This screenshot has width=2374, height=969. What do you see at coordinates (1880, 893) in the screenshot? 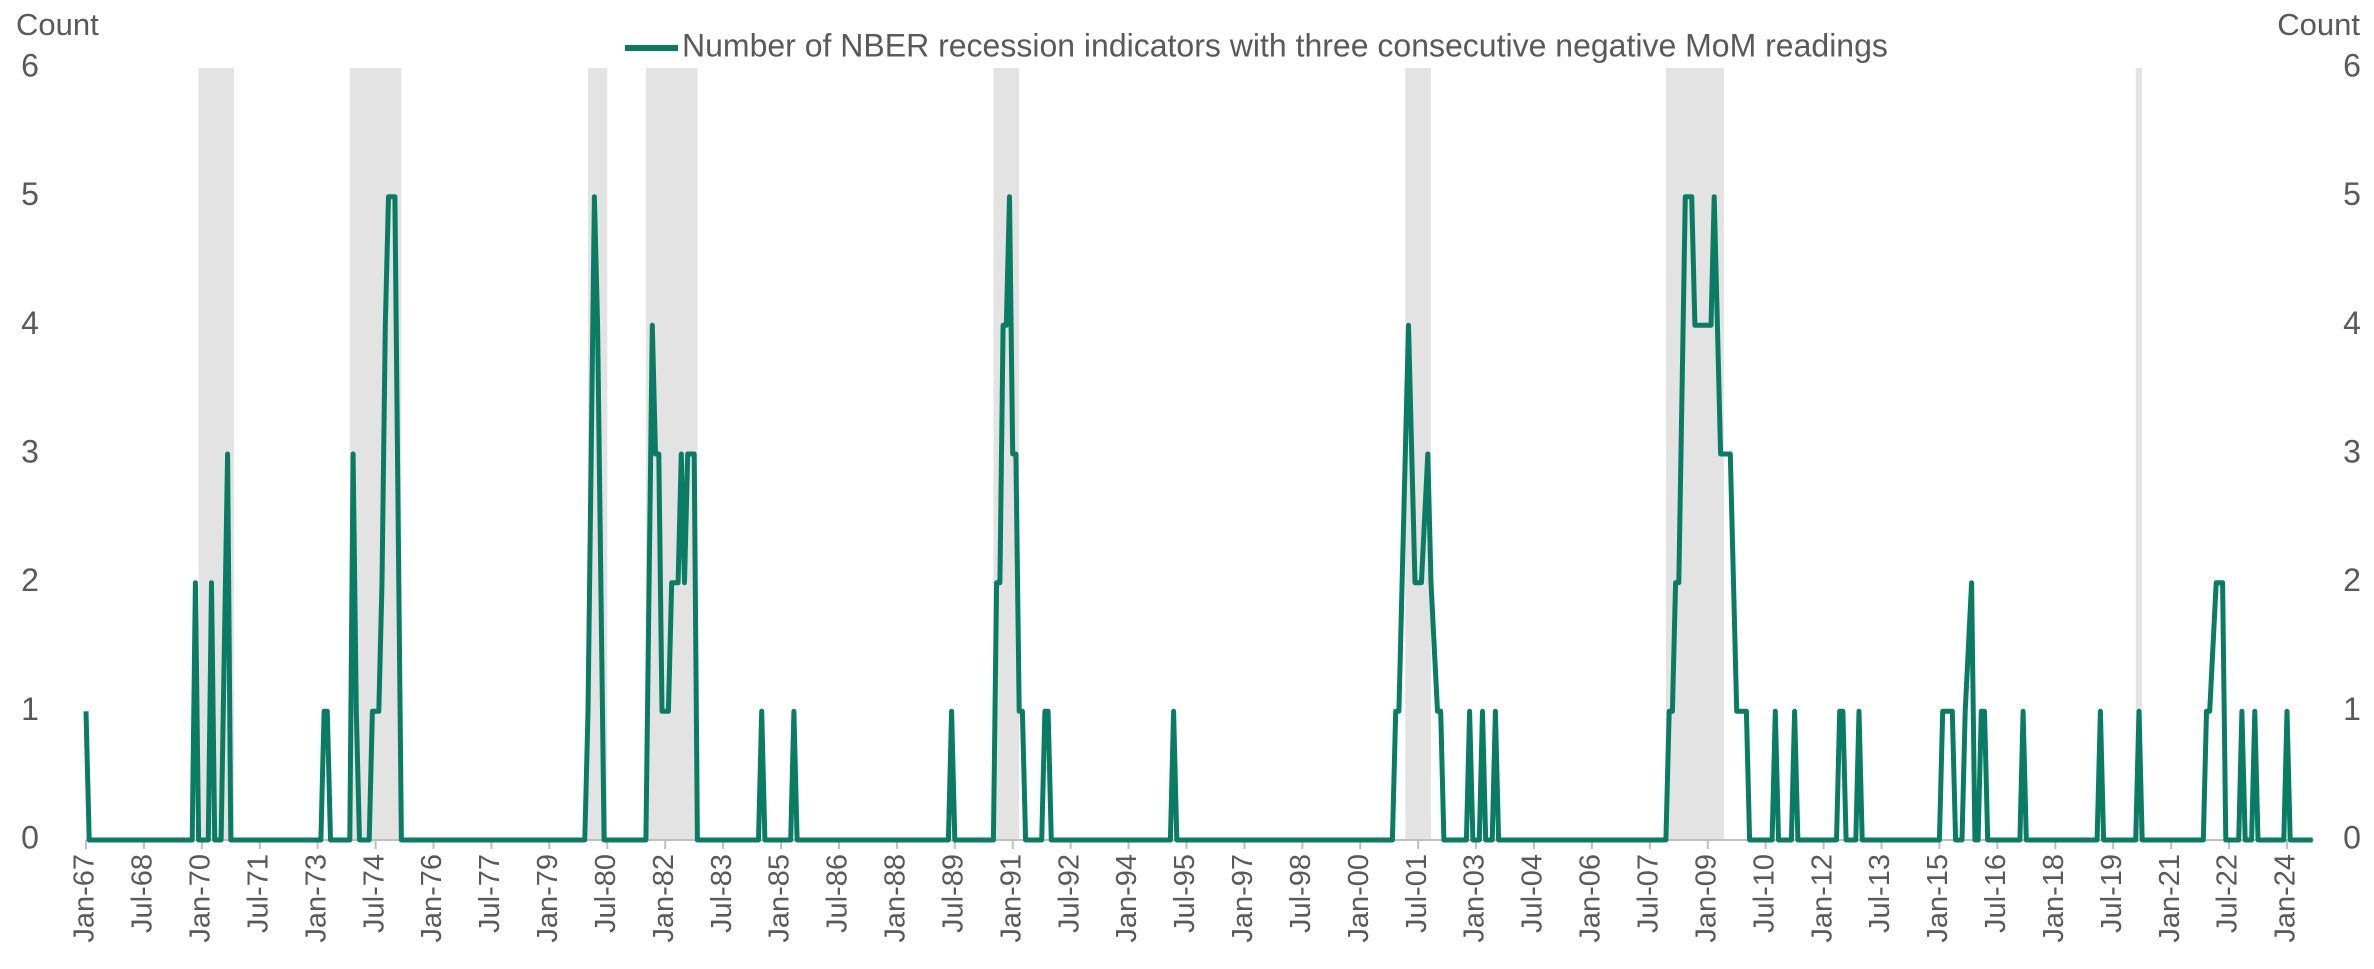
I see `x-tick-label: Jul-13` at bounding box center [1880, 893].